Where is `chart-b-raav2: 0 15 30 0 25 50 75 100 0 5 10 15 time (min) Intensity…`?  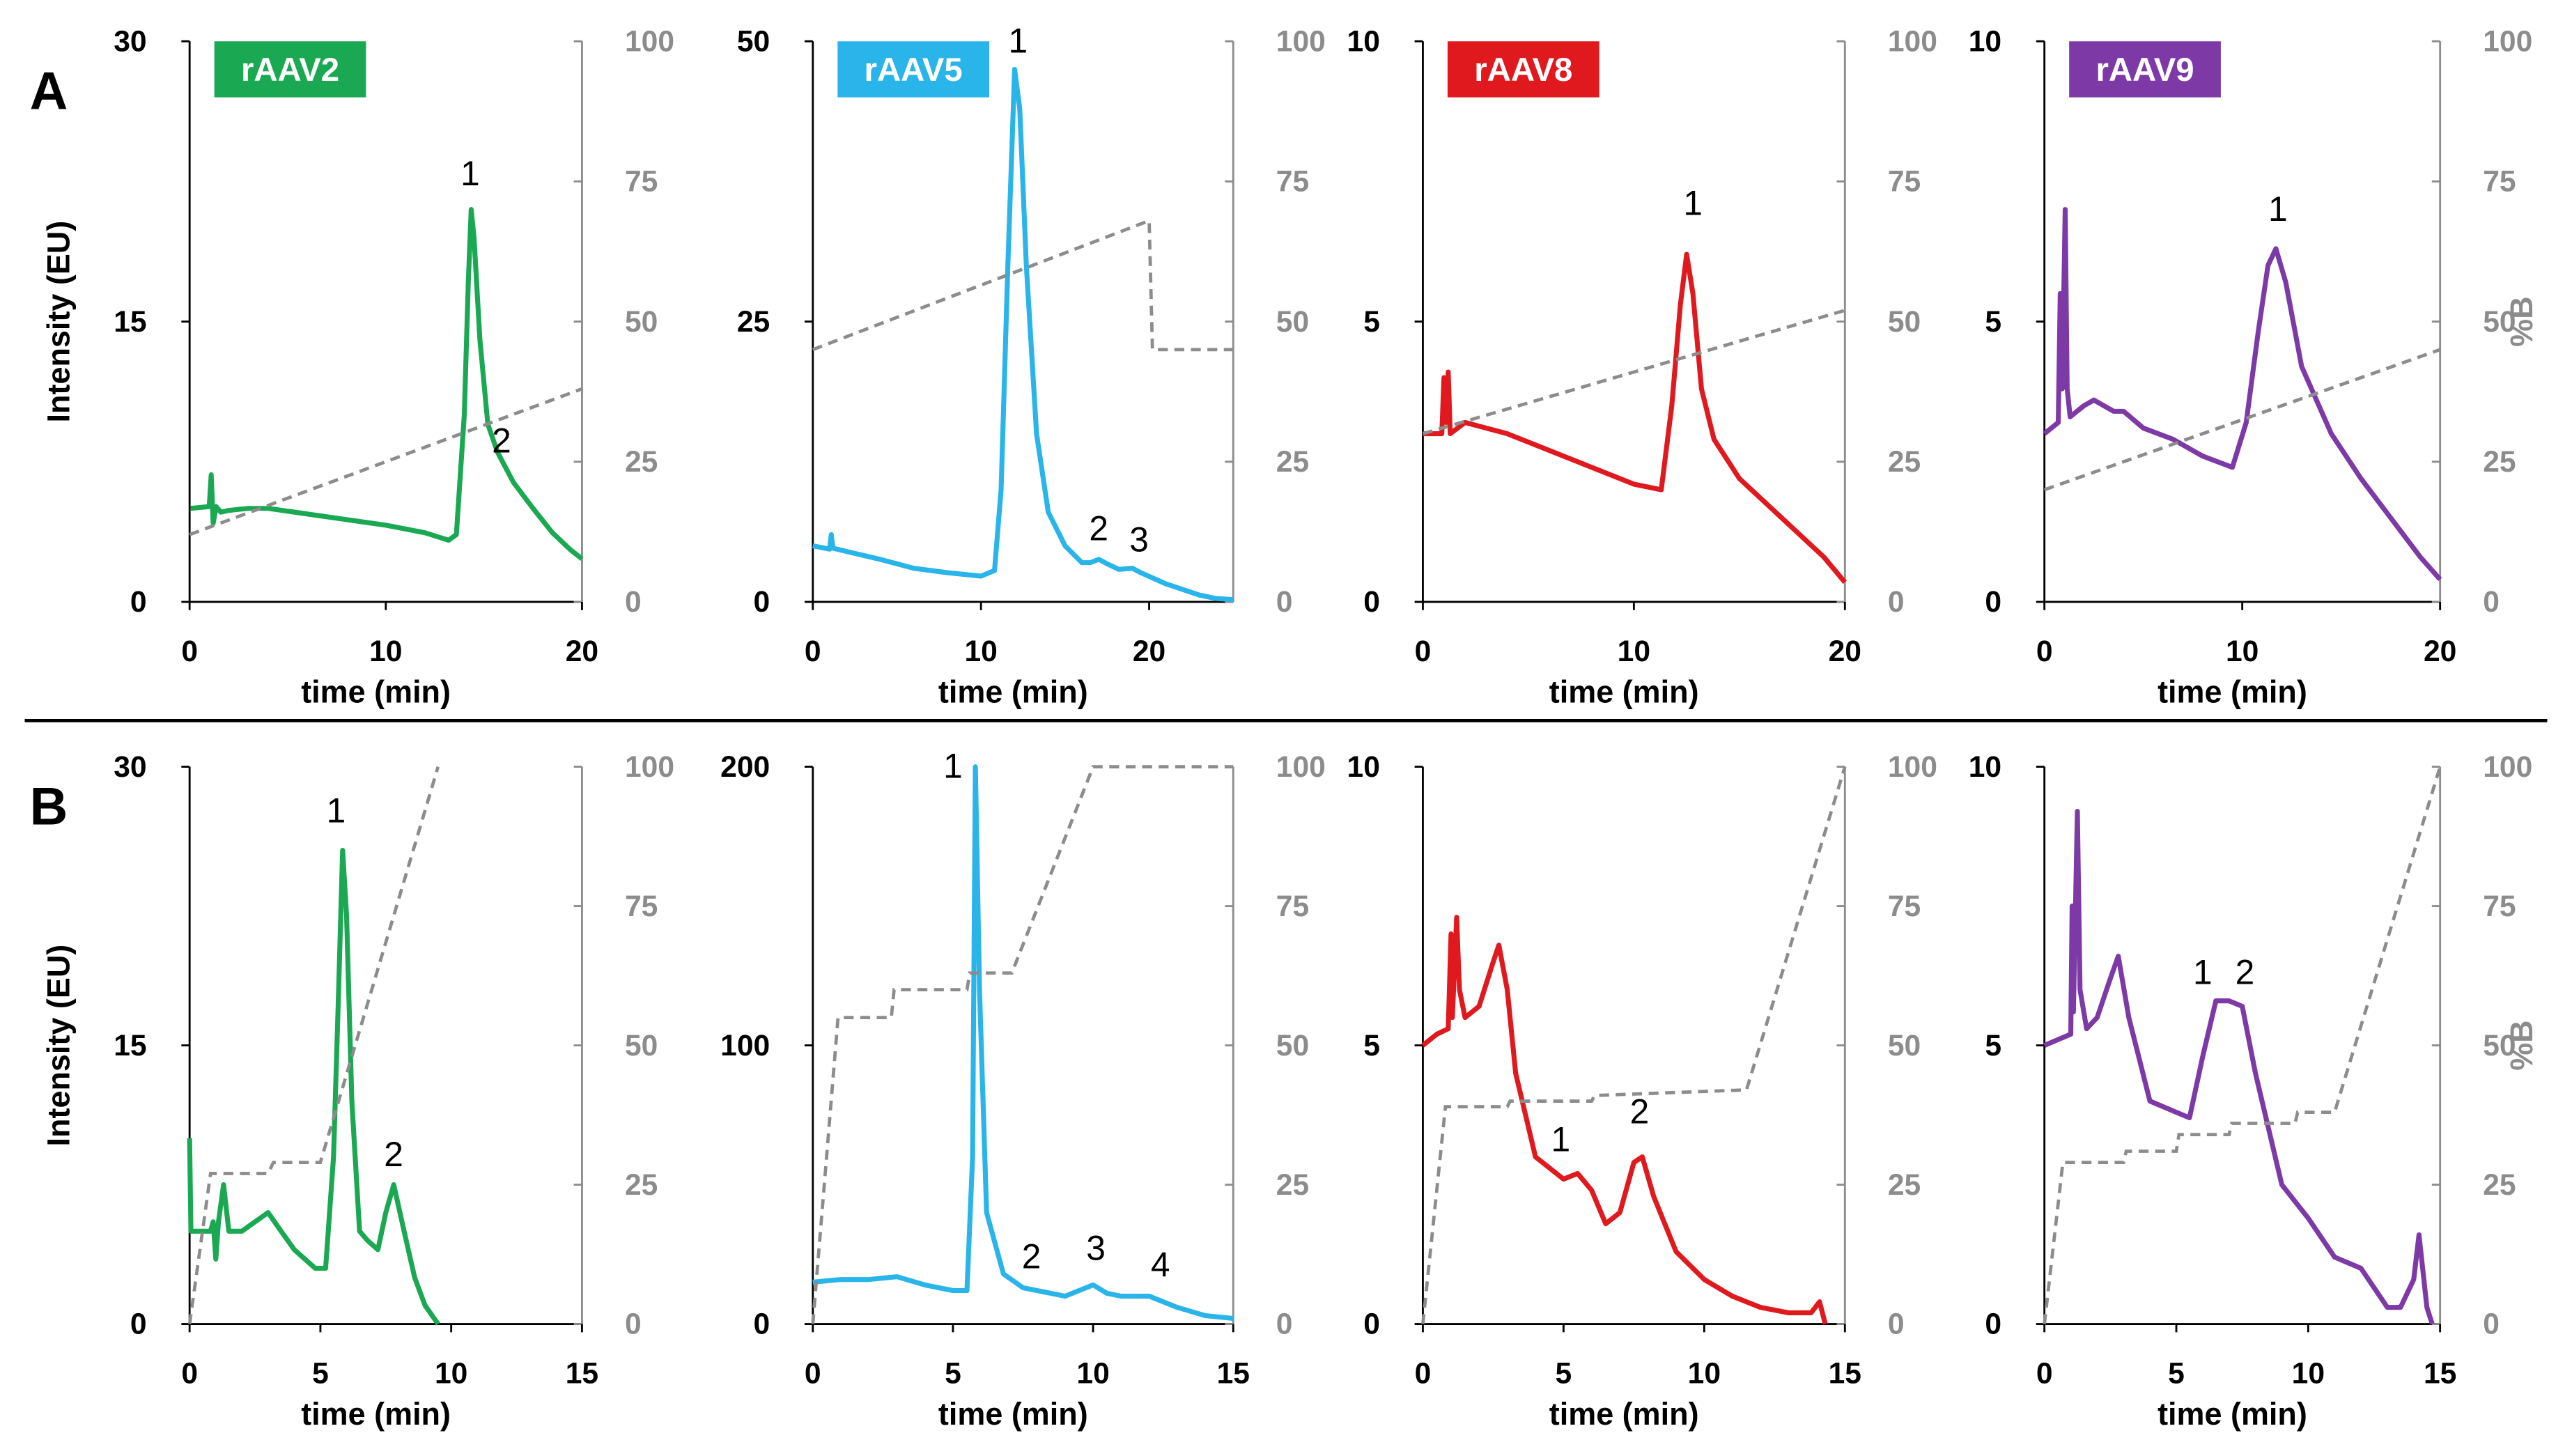
chart-b-raav2: 0 15 30 0 25 50 75 100 0 5 10 15 time (min) Intensity… is located at coordinates (357, 1091).